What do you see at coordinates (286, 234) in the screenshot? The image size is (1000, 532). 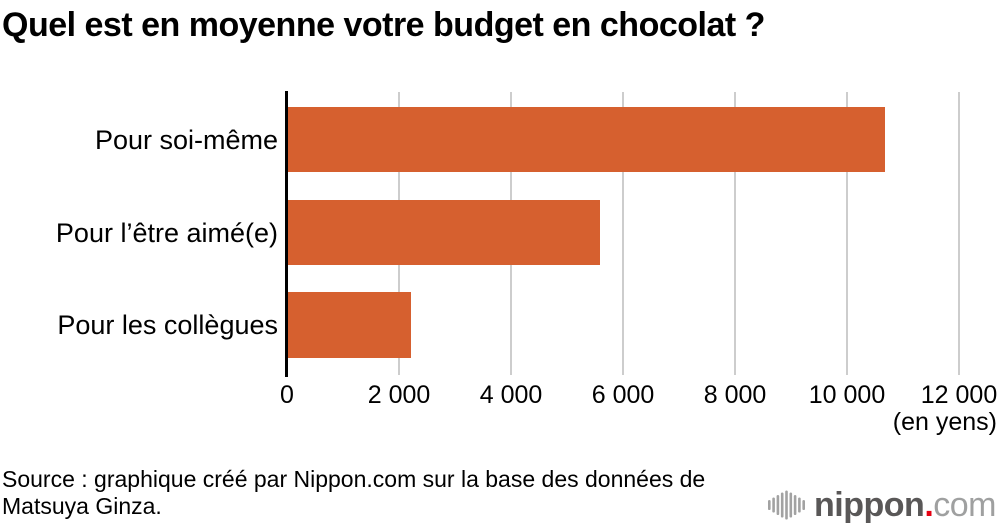 I see `y-axis-line` at bounding box center [286, 234].